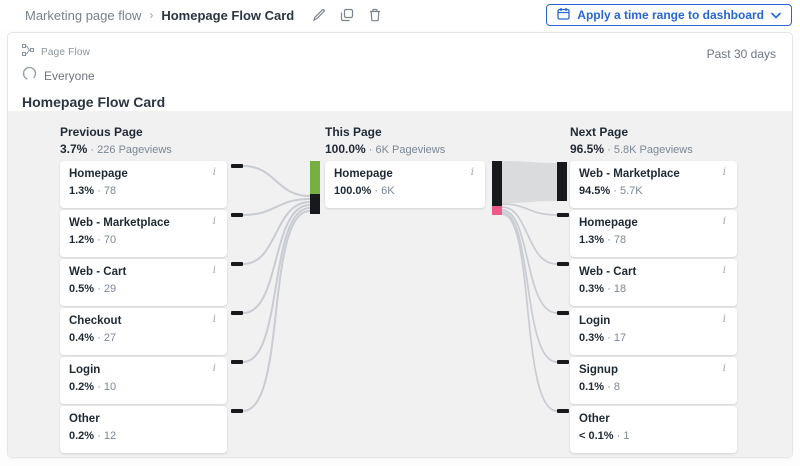  Describe the element at coordinates (631, 191) in the screenshot. I see `node-count: 5.7K` at that location.